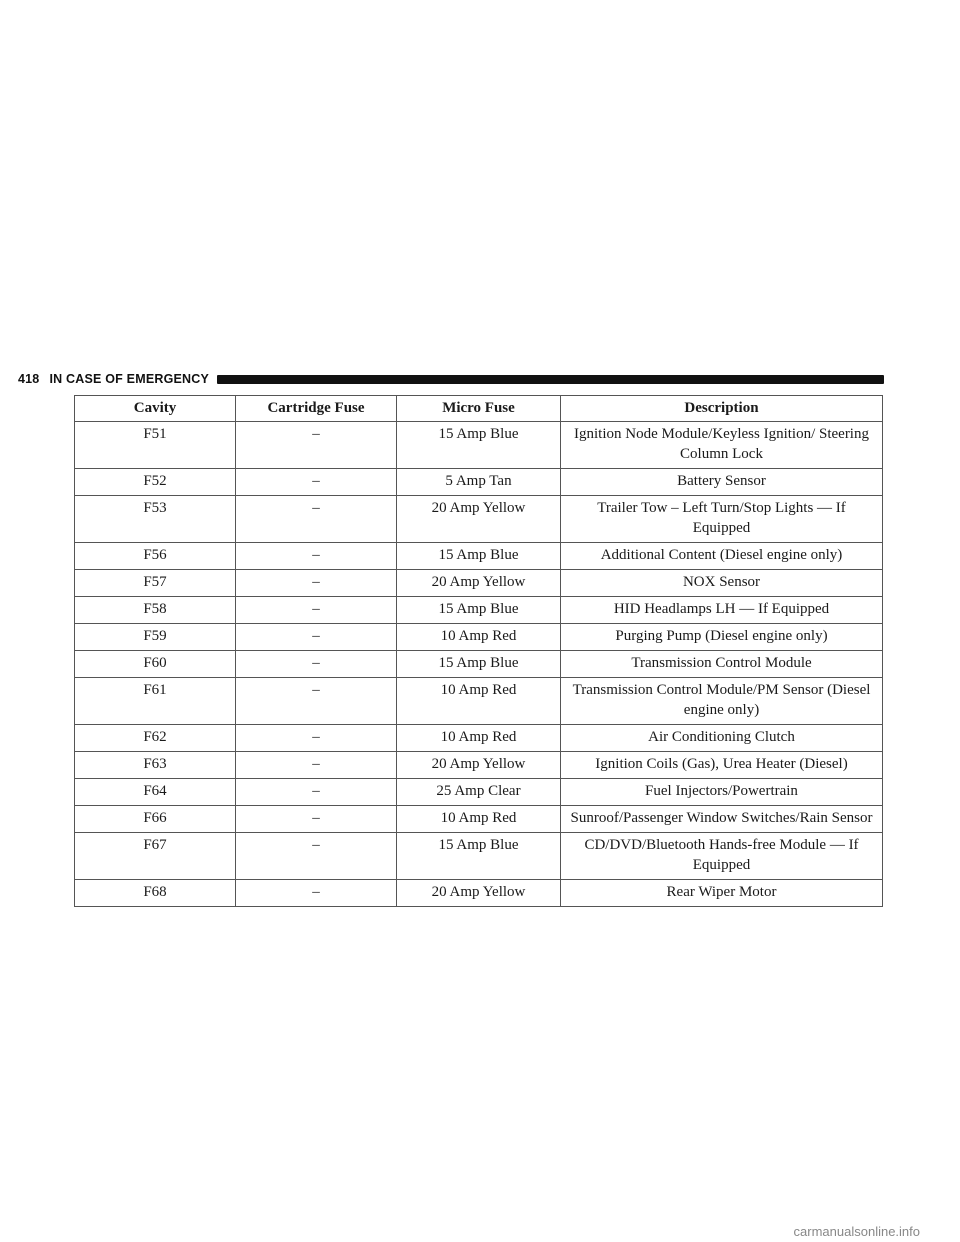 This screenshot has width=960, height=1242. What do you see at coordinates (155, 893) in the screenshot?
I see `cell-cavity: F68` at bounding box center [155, 893].